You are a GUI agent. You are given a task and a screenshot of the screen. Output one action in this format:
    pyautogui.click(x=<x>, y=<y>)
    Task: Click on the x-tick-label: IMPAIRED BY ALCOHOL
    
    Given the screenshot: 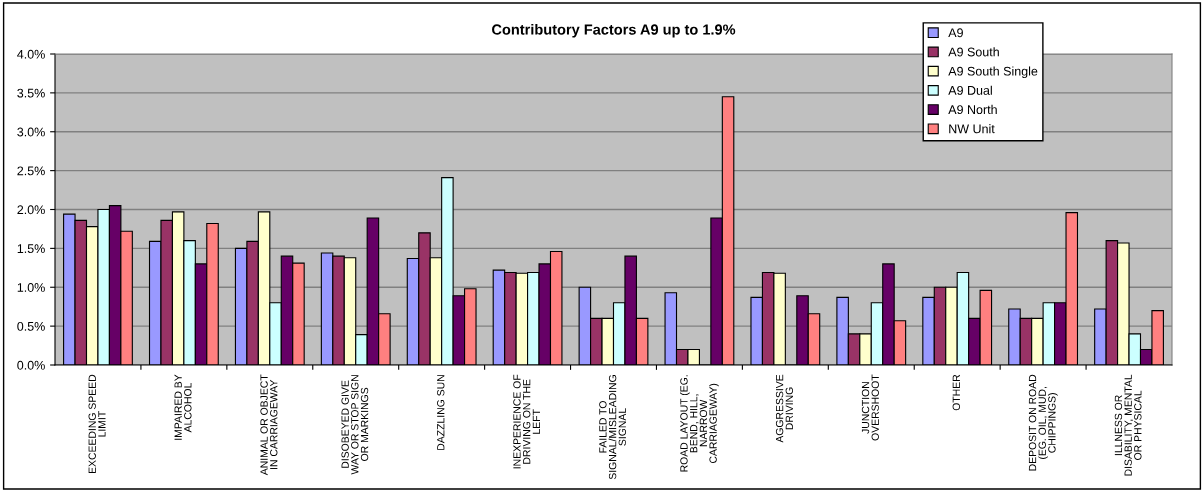 What is the action you would take?
    pyautogui.click(x=183, y=407)
    